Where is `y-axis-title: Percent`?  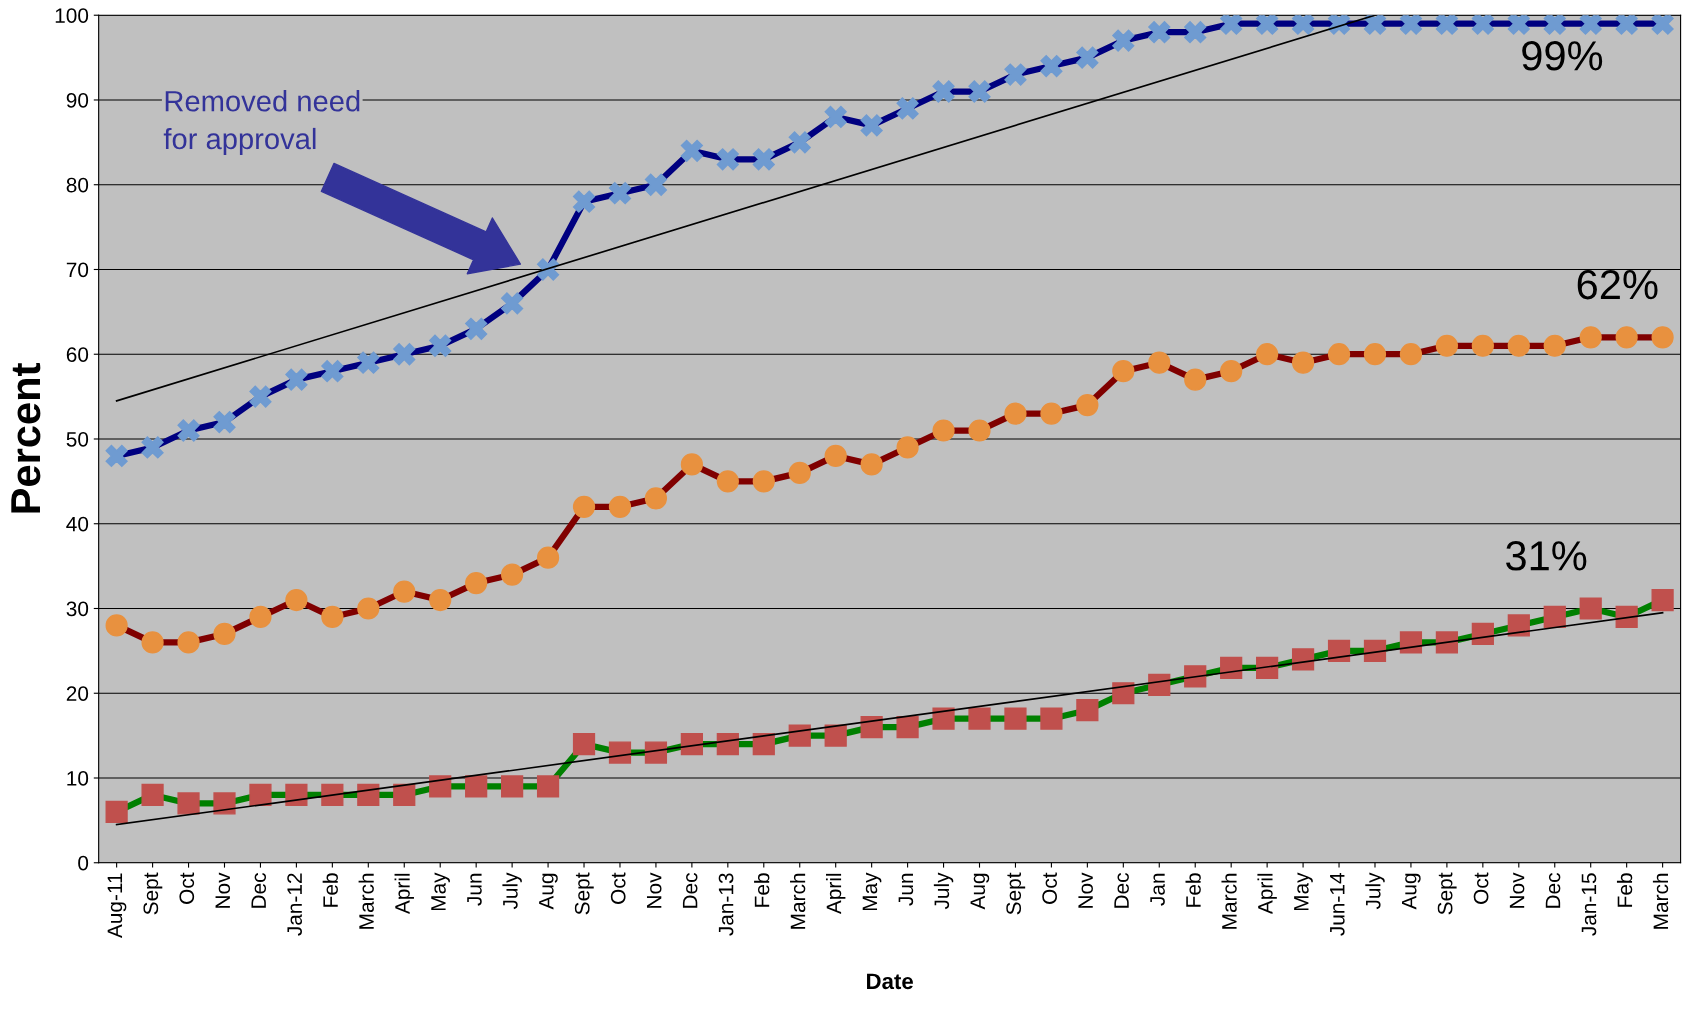 y-axis-title: Percent is located at coordinates (26, 438).